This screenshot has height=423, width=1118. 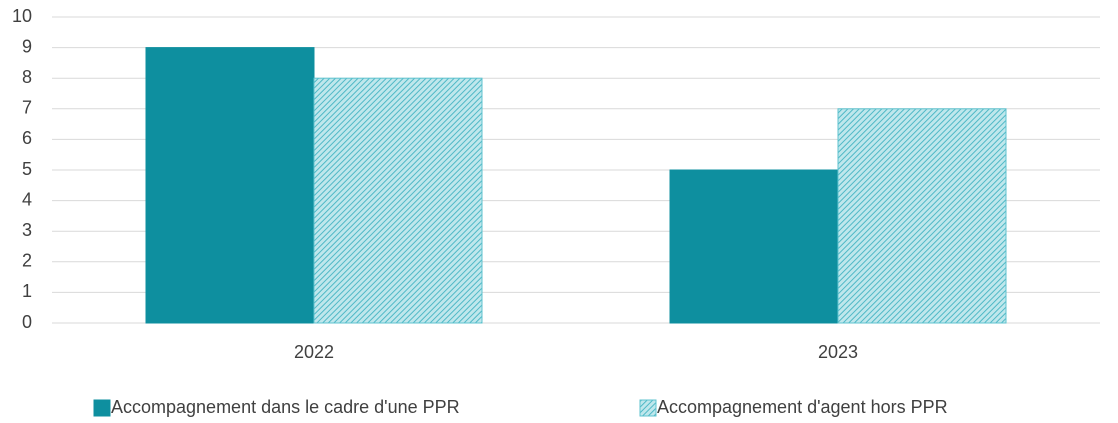 I want to click on y-tick-label: 4, so click(x=27, y=199).